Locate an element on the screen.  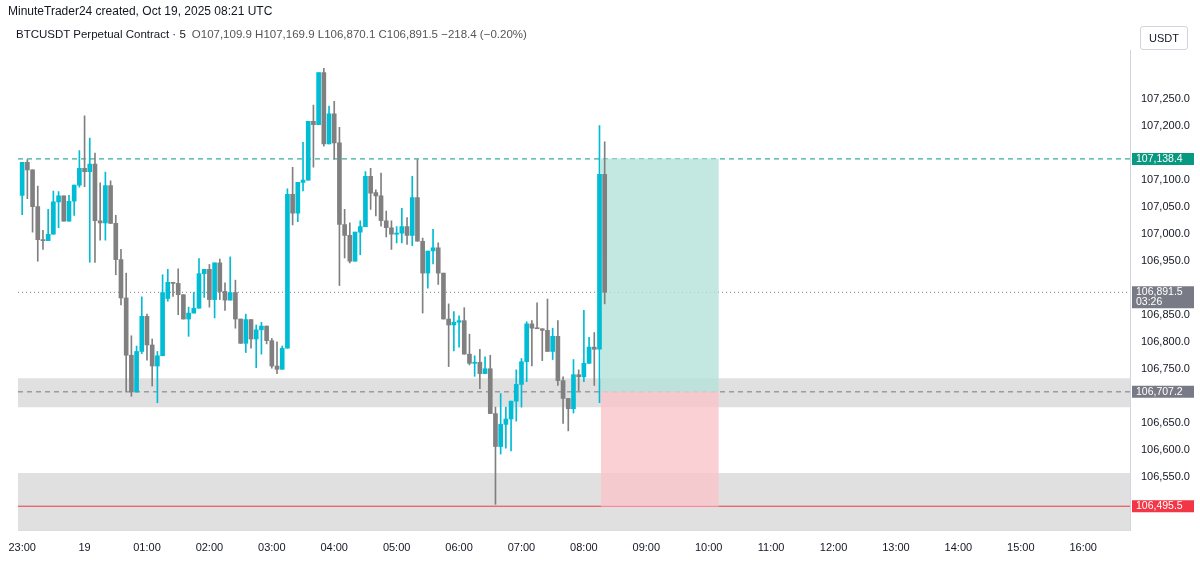
y-axis-title: USDT is located at coordinates (1164, 38).